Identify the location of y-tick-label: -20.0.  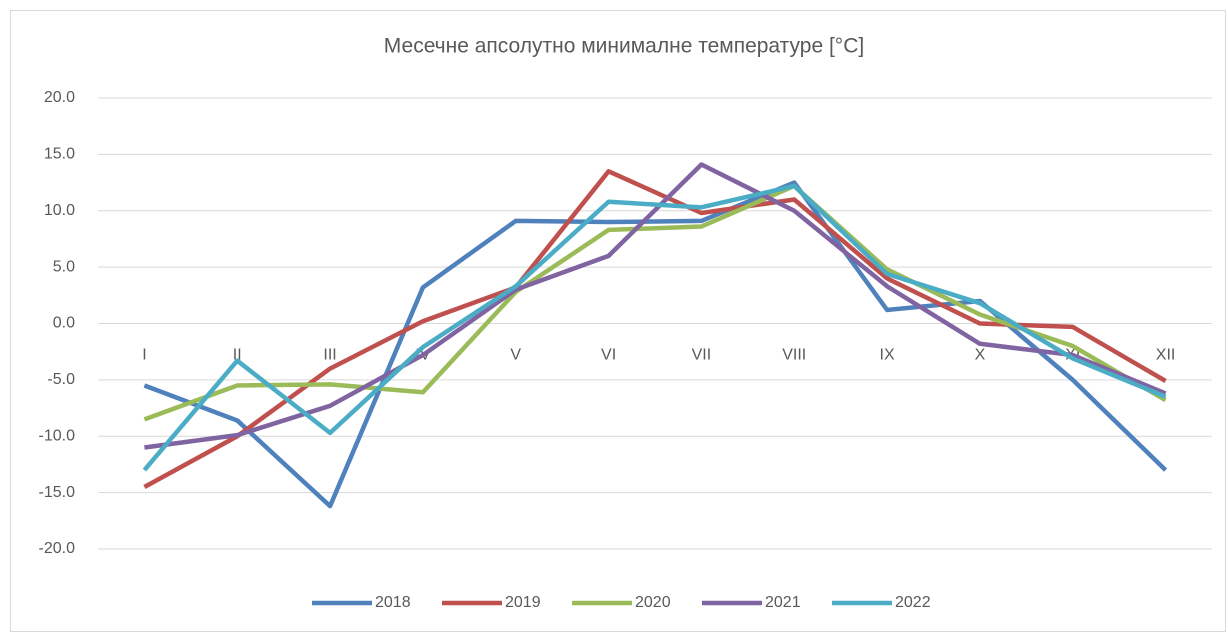
(57, 548).